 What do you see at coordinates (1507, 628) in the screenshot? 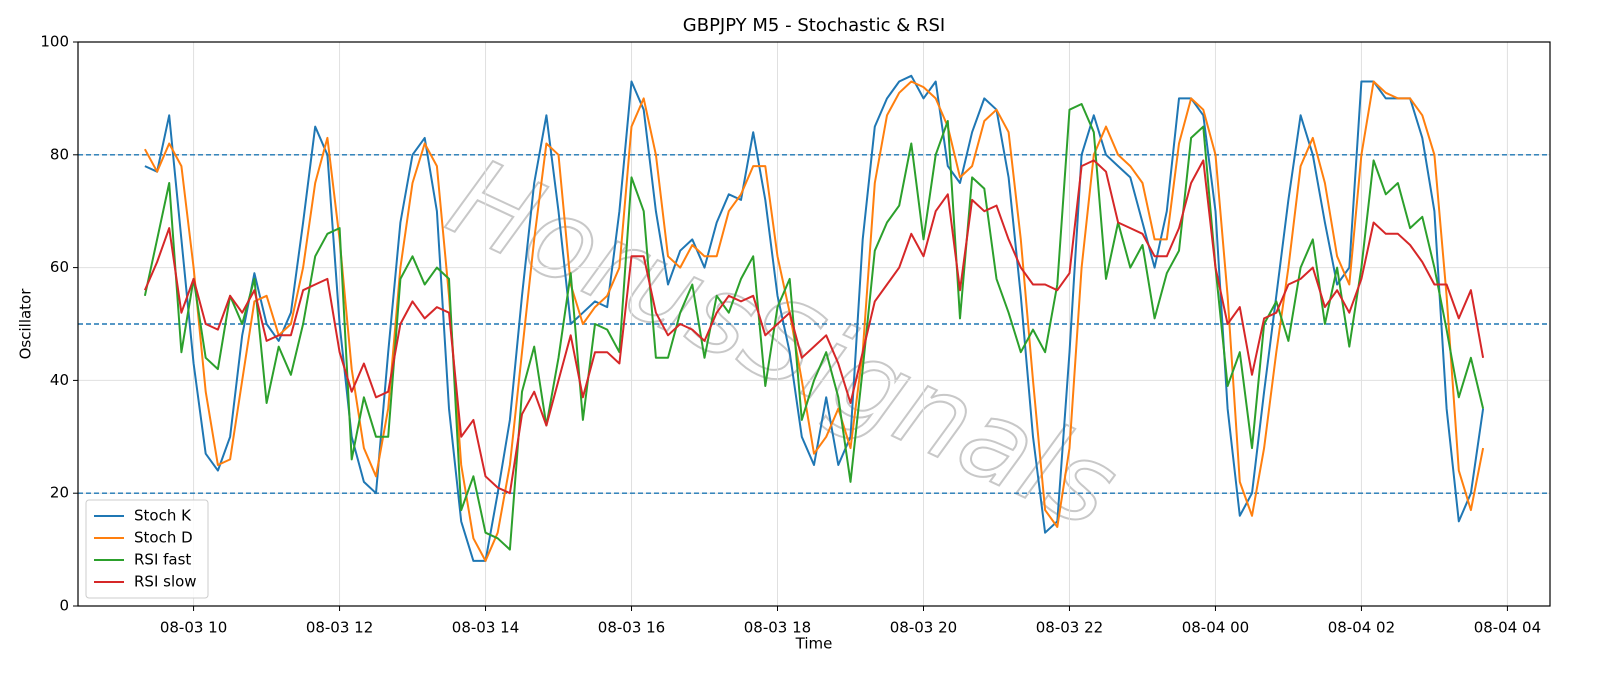
I see `x-tick-label: 08-04 04` at bounding box center [1507, 628].